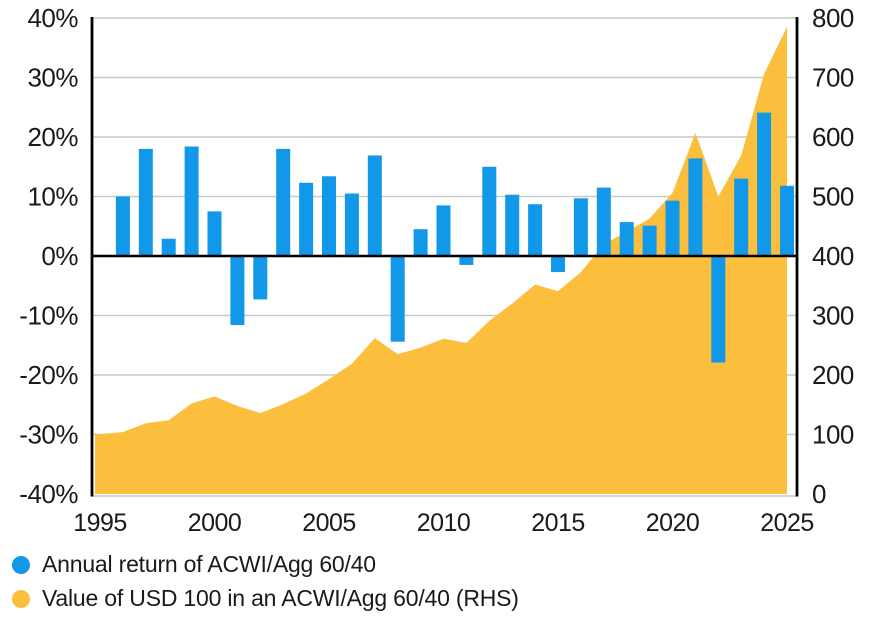  What do you see at coordinates (718, 309) in the screenshot?
I see `bar-2022` at bounding box center [718, 309].